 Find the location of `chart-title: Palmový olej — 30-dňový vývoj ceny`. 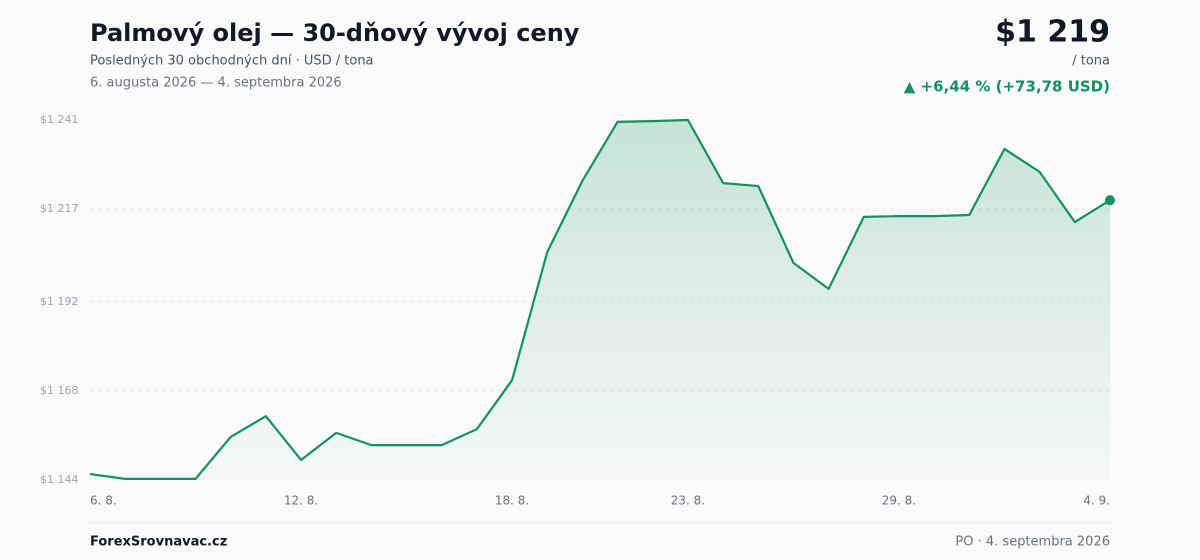

chart-title: Palmový olej — 30-dňový vývoj ceny is located at coordinates (335, 33).